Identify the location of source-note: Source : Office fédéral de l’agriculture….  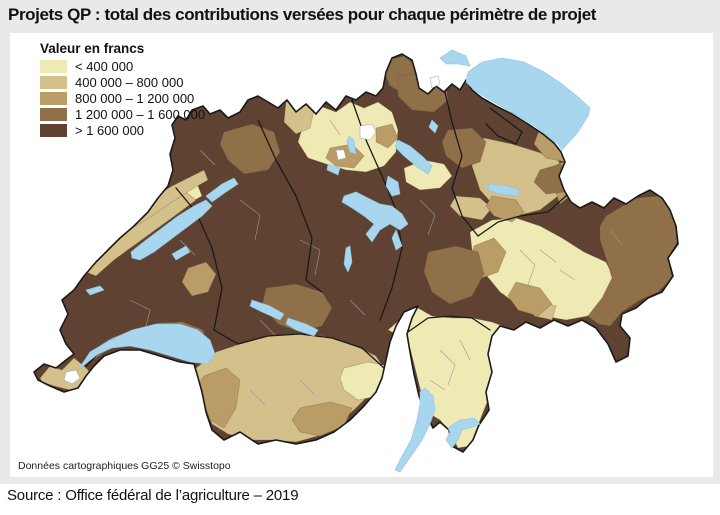
(153, 495).